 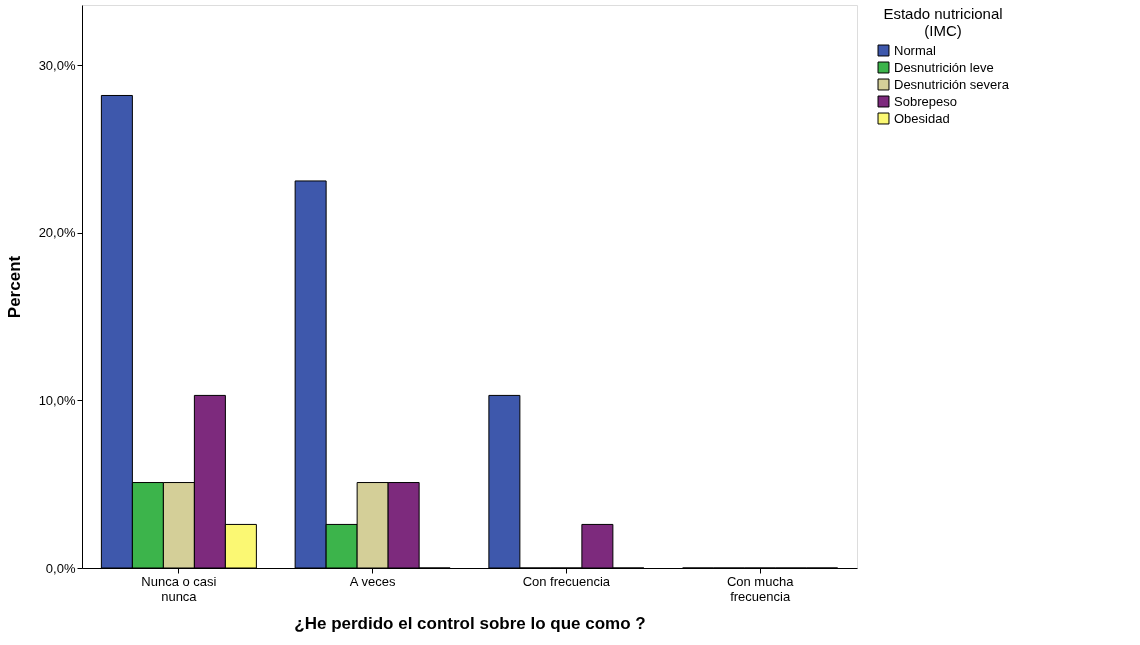 What do you see at coordinates (925, 101) in the screenshot?
I see `legend-label: Sobrepeso` at bounding box center [925, 101].